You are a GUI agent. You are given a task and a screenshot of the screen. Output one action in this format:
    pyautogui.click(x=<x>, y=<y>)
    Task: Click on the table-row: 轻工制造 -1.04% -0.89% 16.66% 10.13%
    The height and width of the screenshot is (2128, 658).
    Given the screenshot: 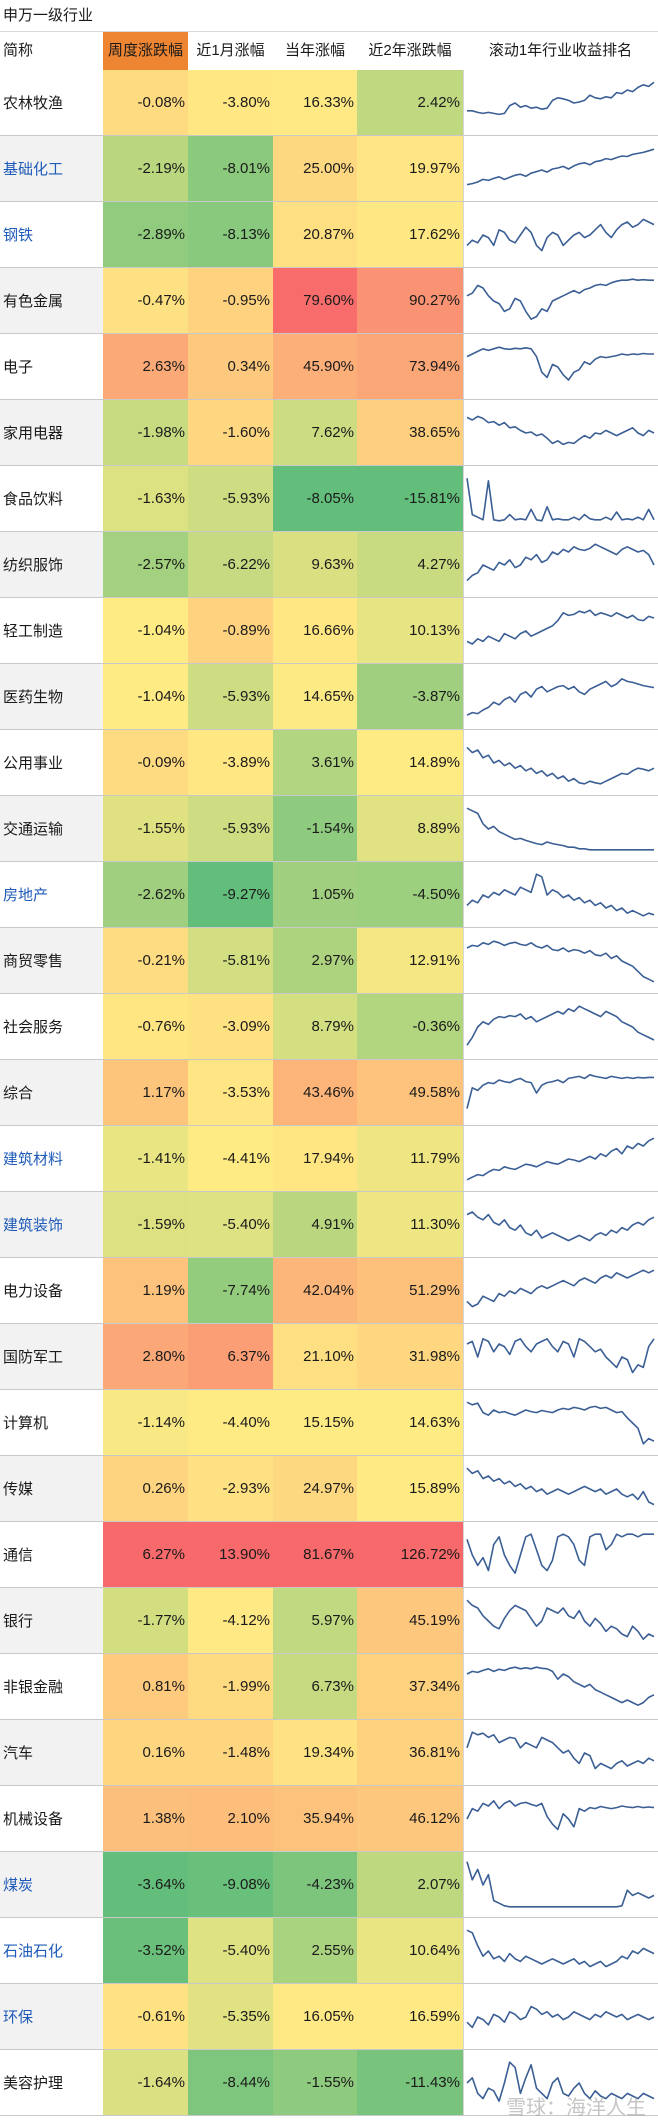 What is the action you would take?
    pyautogui.click(x=329, y=631)
    